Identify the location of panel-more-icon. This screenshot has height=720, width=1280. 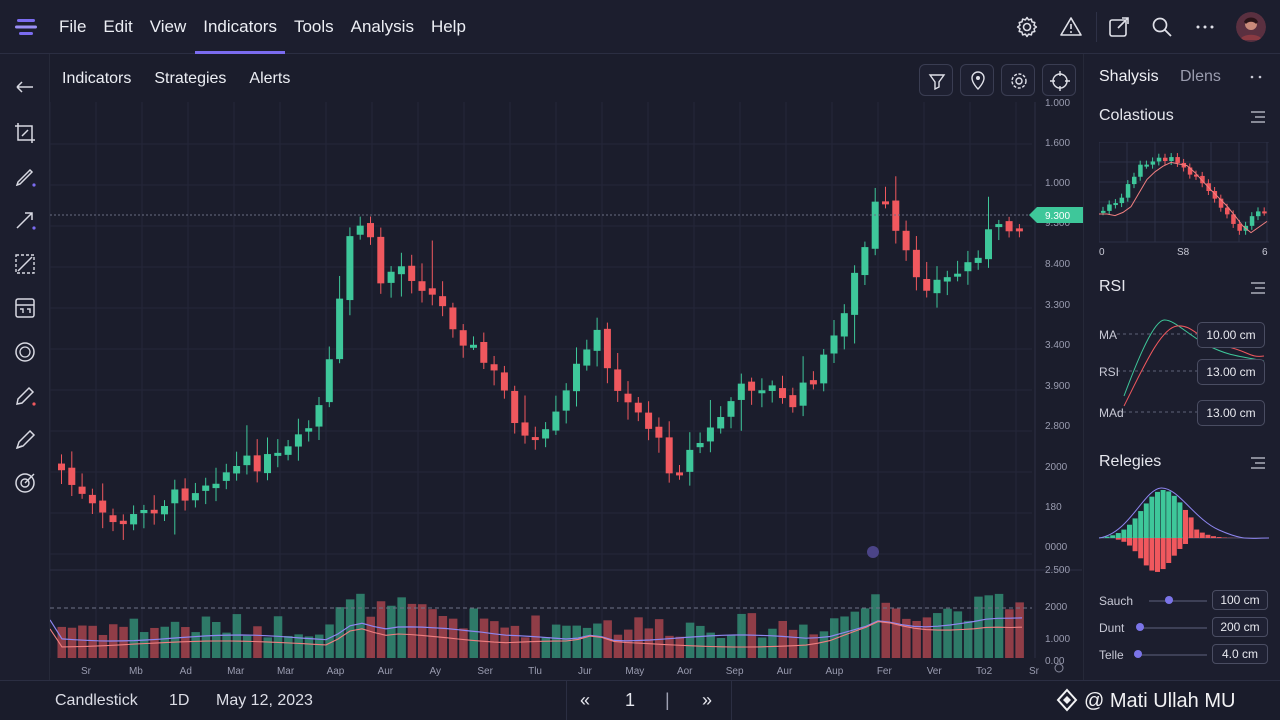
(1257, 77).